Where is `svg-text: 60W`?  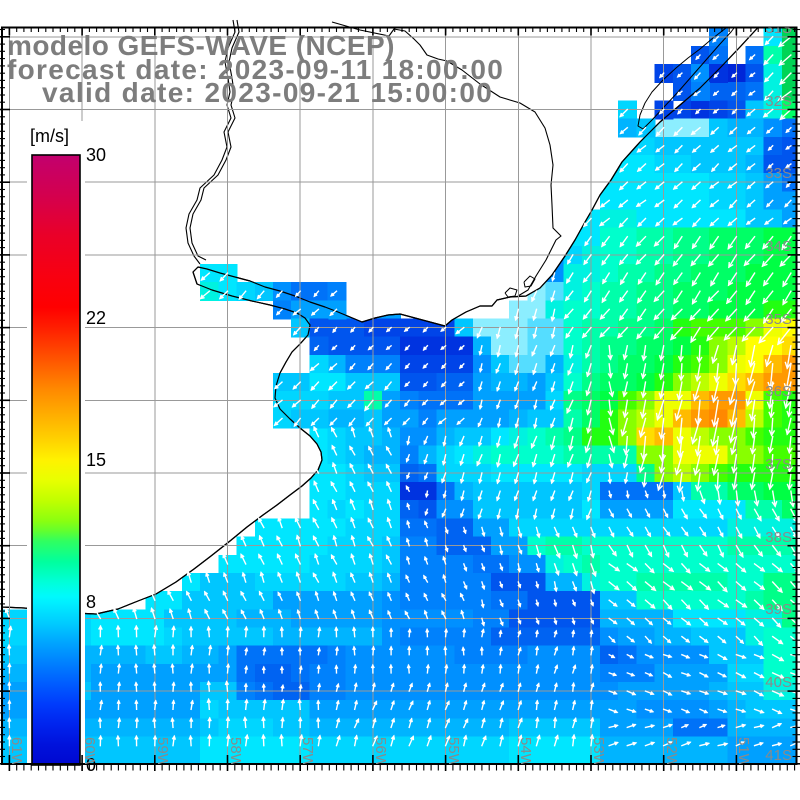
svg-text: 60W is located at coordinates (89, 753).